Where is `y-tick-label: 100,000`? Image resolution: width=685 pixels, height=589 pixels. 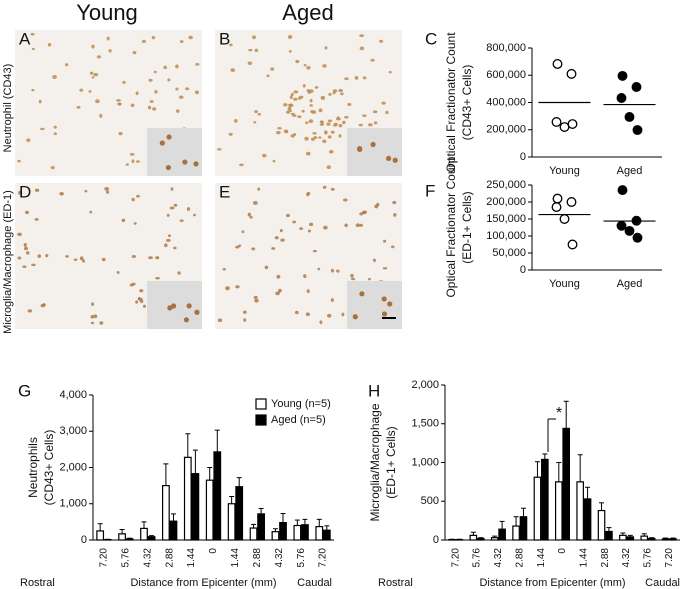
y-tick-label: 100,000 is located at coordinates (506, 236).